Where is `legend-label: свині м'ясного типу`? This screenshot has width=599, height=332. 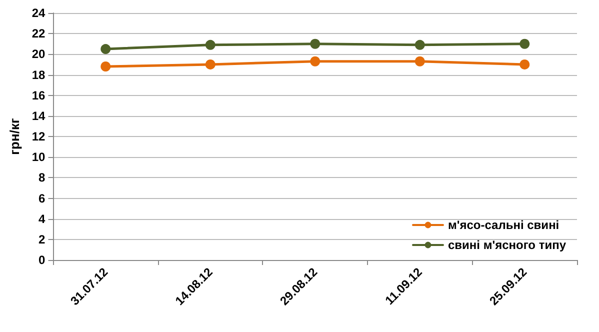 legend-label: свині м'ясного типу is located at coordinates (507, 245).